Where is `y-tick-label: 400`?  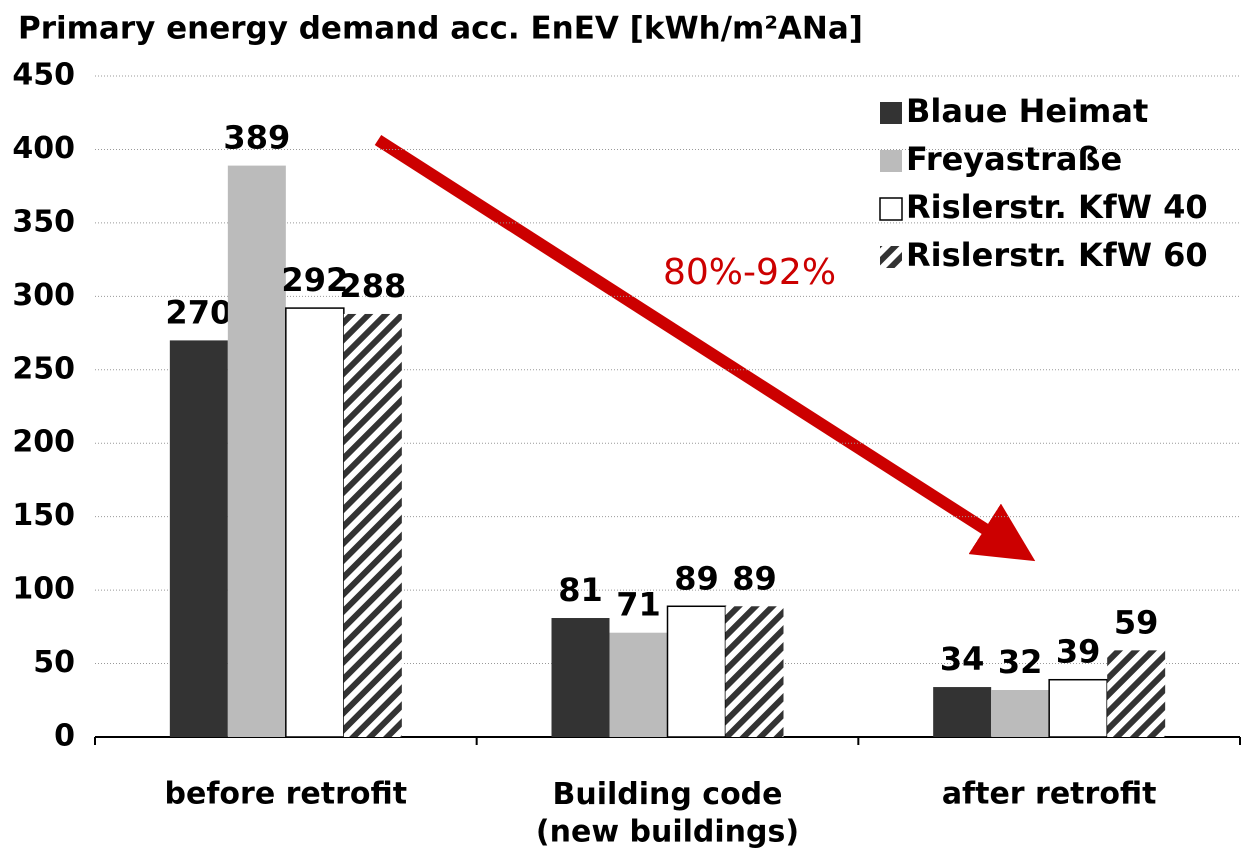
y-tick-label: 400 is located at coordinates (43, 148).